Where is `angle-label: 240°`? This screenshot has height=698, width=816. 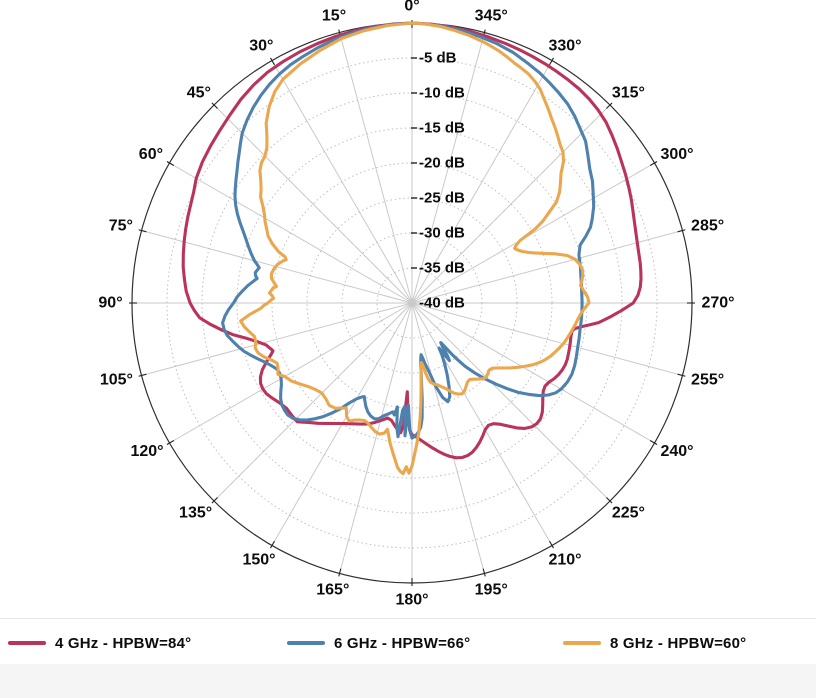
angle-label: 240° is located at coordinates (676, 451).